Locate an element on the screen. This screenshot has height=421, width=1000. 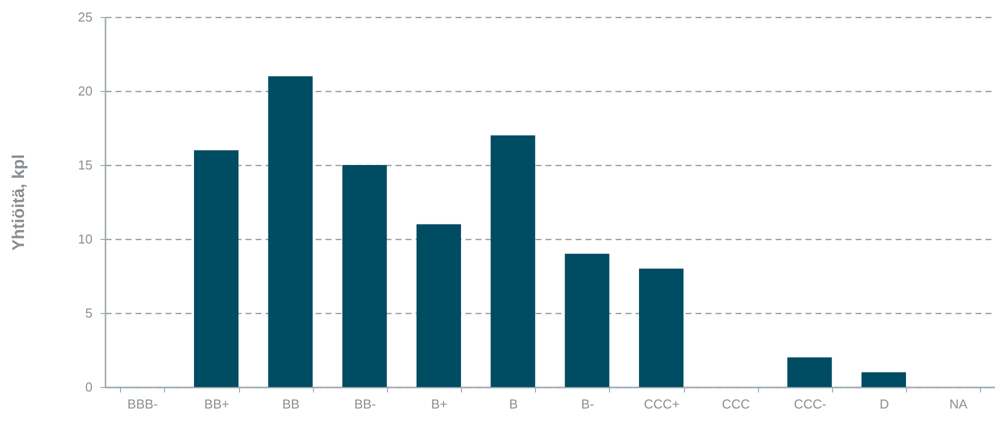
y-tick-label: 5 is located at coordinates (88, 313).